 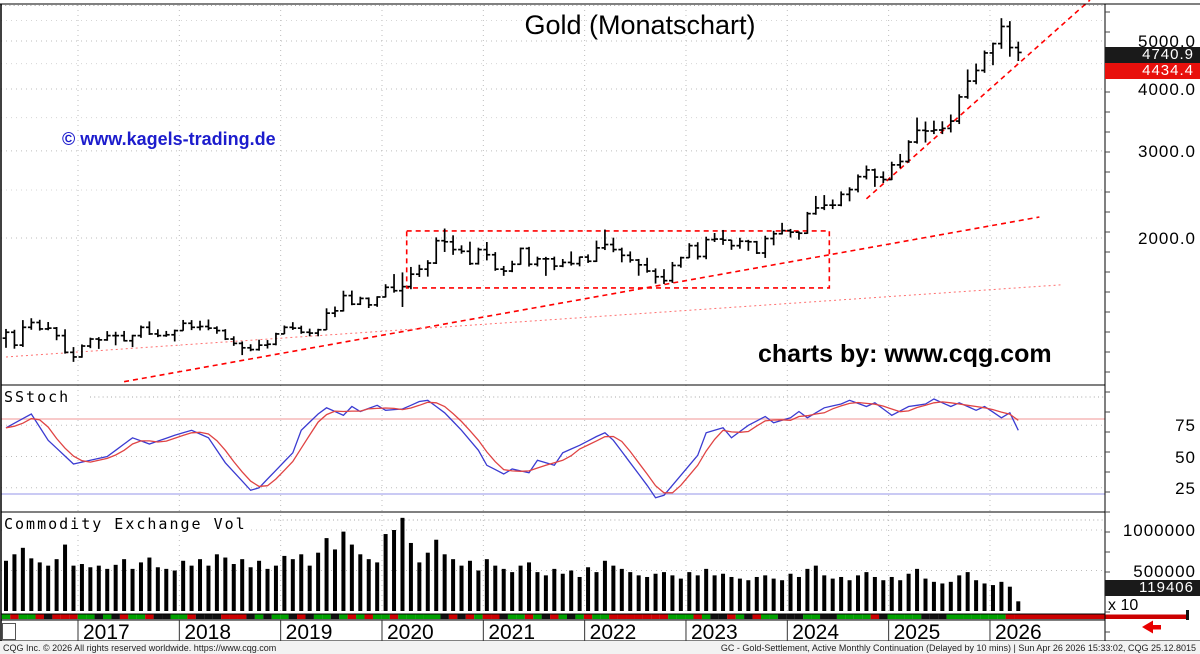 What do you see at coordinates (169, 139) in the screenshot?
I see `kagels-watermark: © www.kagels-trading.de` at bounding box center [169, 139].